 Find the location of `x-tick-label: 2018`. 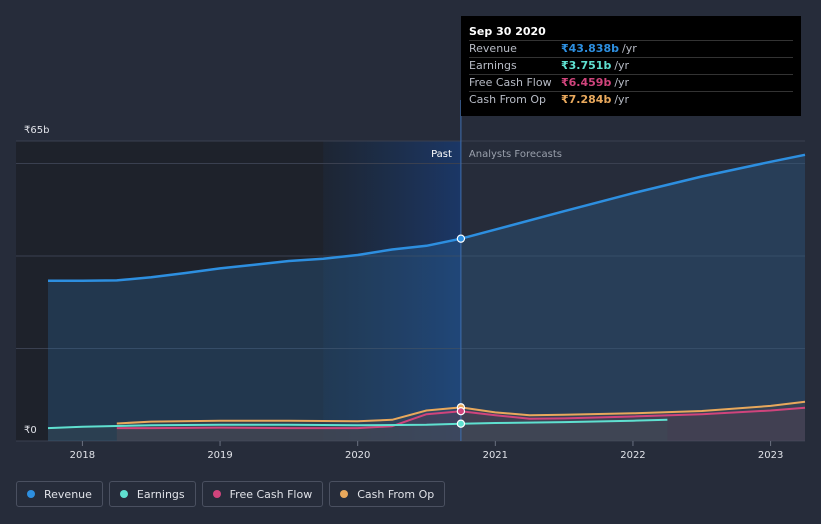

x-tick-label: 2018 is located at coordinates (82, 455).